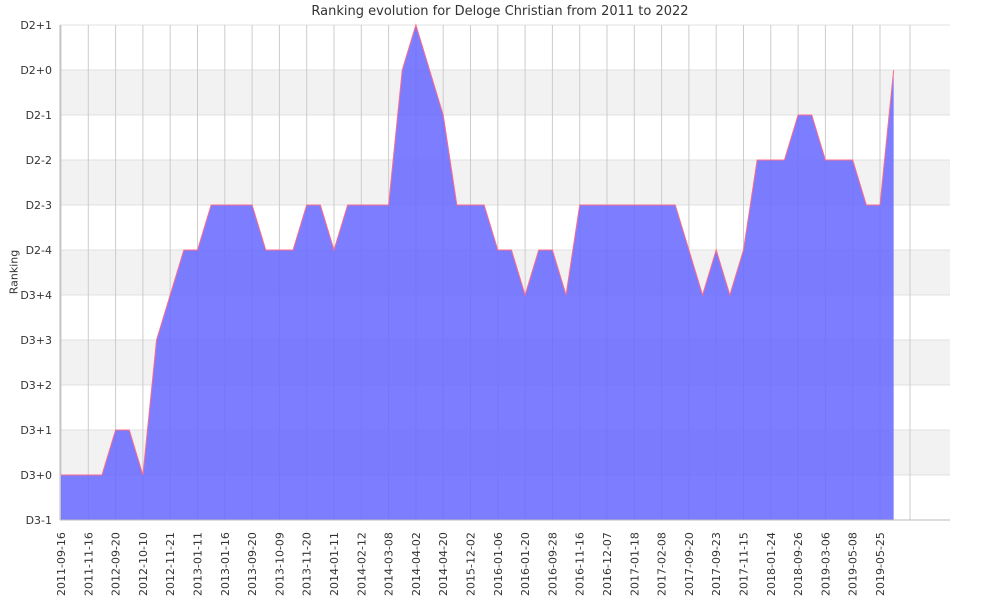 This screenshot has width=1000, height=600. Describe the element at coordinates (825, 564) in the screenshot. I see `x-tick-label: 2019-03-06` at that location.